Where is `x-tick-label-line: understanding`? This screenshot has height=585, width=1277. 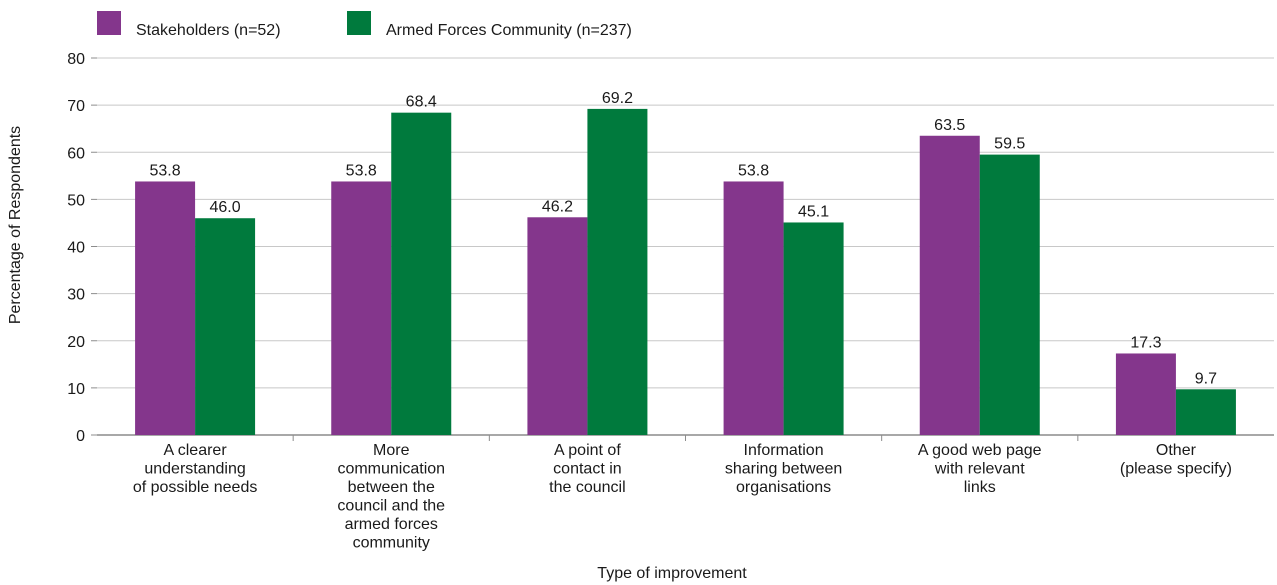 x-tick-label-line: understanding is located at coordinates (194, 469).